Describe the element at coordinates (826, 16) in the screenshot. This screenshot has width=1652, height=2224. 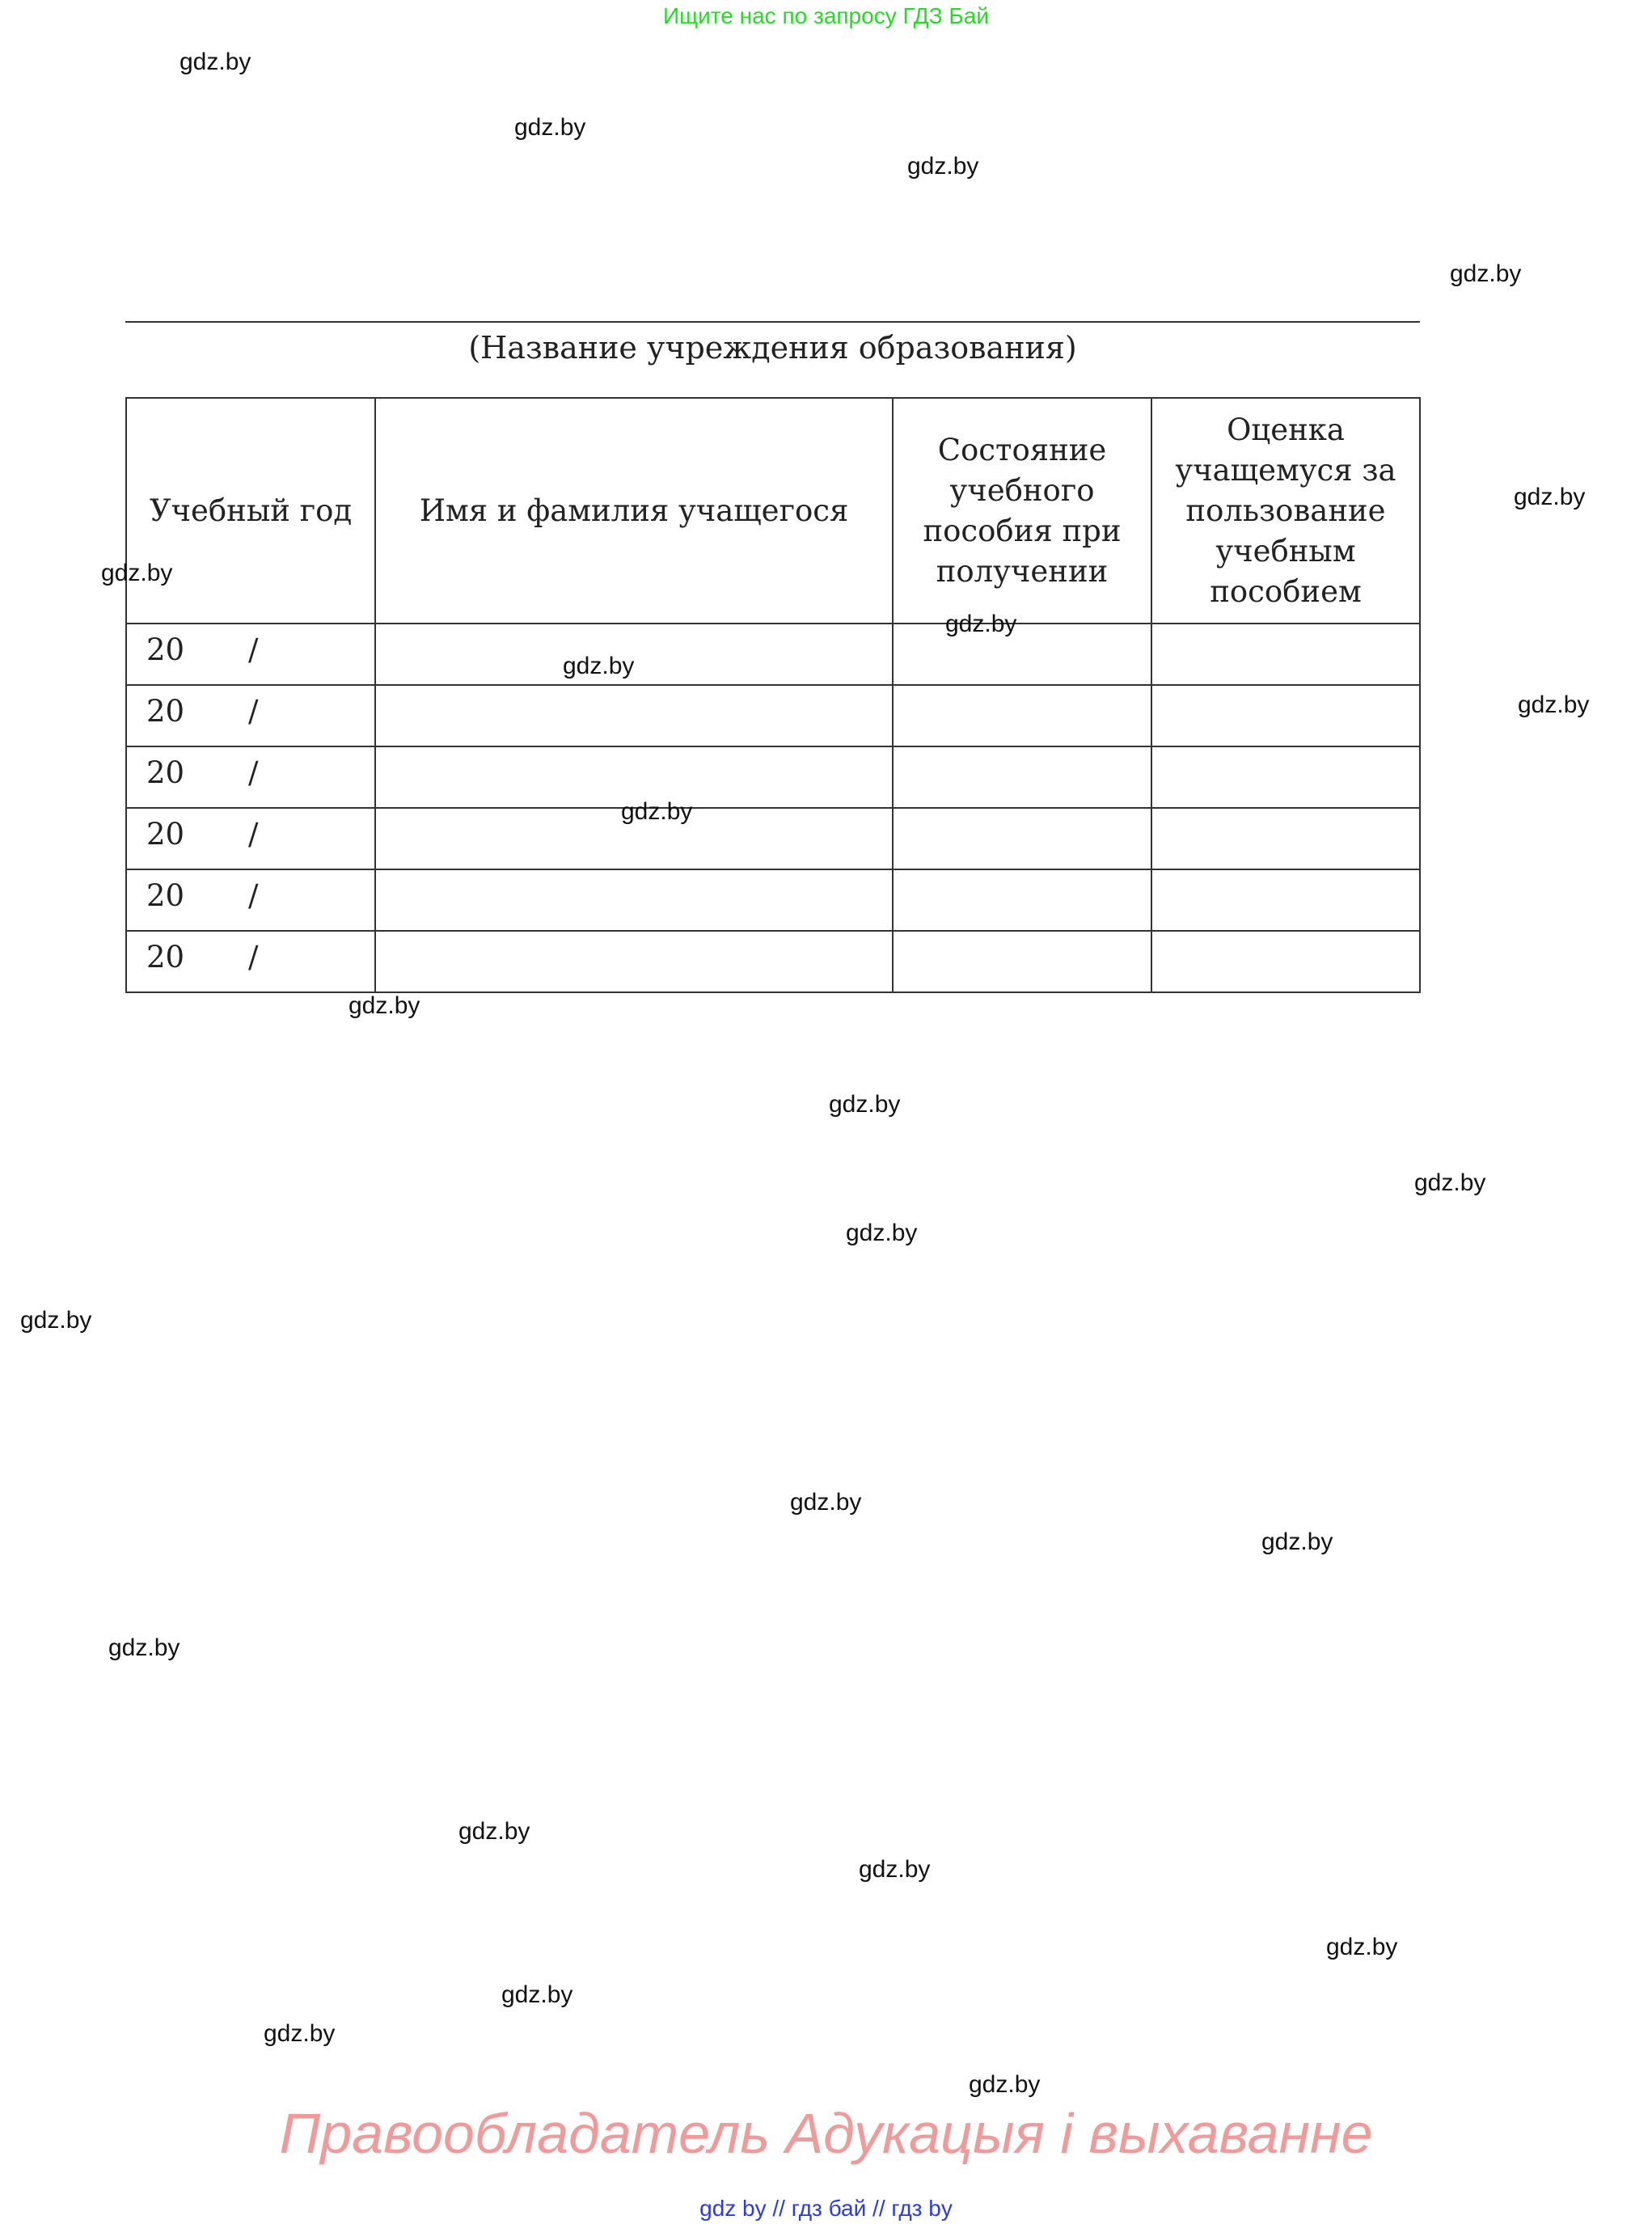
I see `top-note: Ищите нас по запросу ГДЗ Бай` at that location.